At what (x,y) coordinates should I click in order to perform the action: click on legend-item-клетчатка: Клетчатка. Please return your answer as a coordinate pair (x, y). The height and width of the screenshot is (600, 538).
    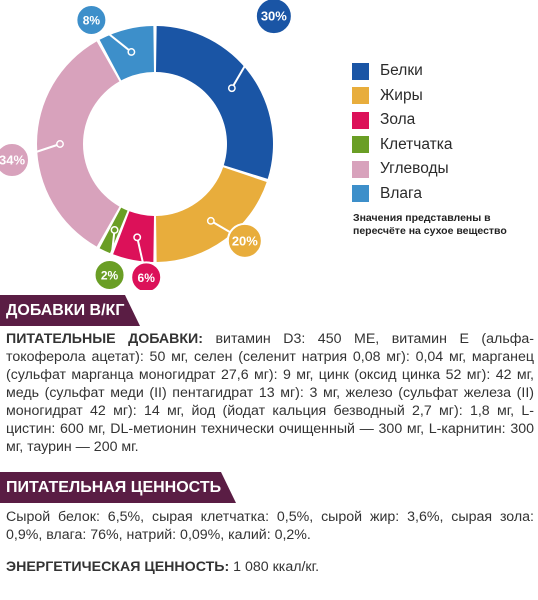
    Looking at the image, I should click on (402, 145).